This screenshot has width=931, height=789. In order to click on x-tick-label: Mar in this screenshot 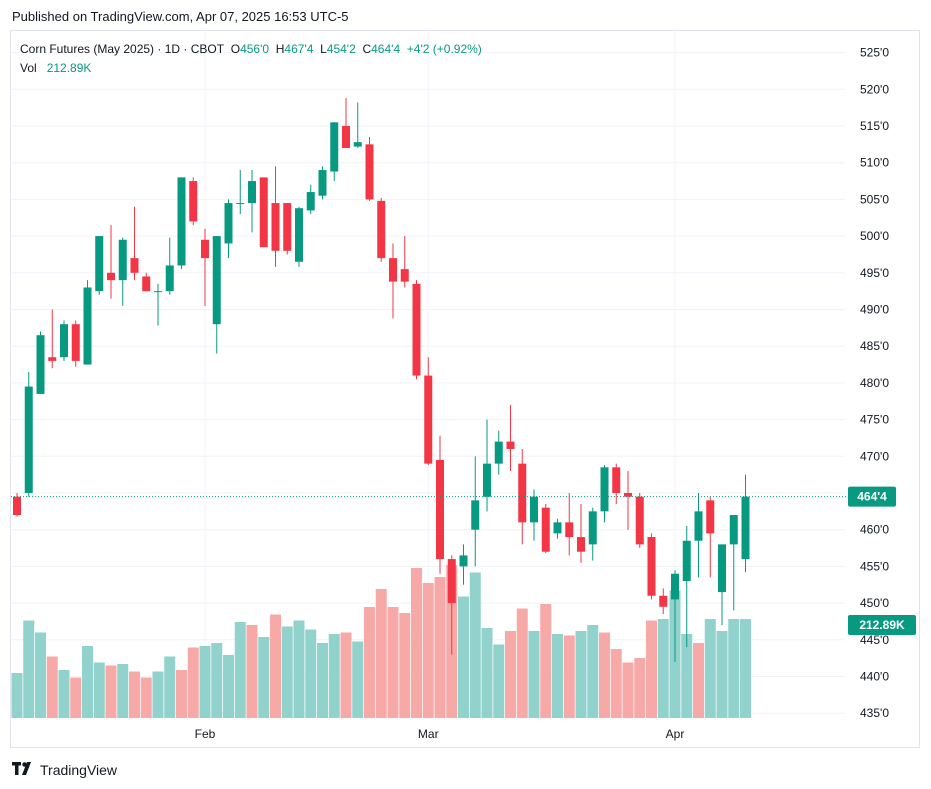, I will do `click(428, 734)`.